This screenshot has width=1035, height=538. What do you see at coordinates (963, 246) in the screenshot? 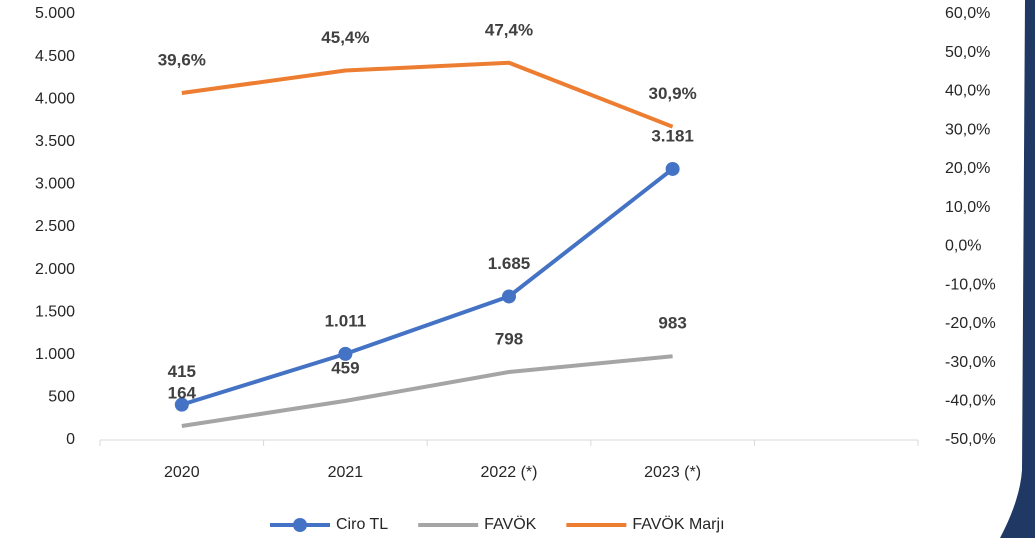
I see `y2-tick-label: 0,0%` at bounding box center [963, 246].